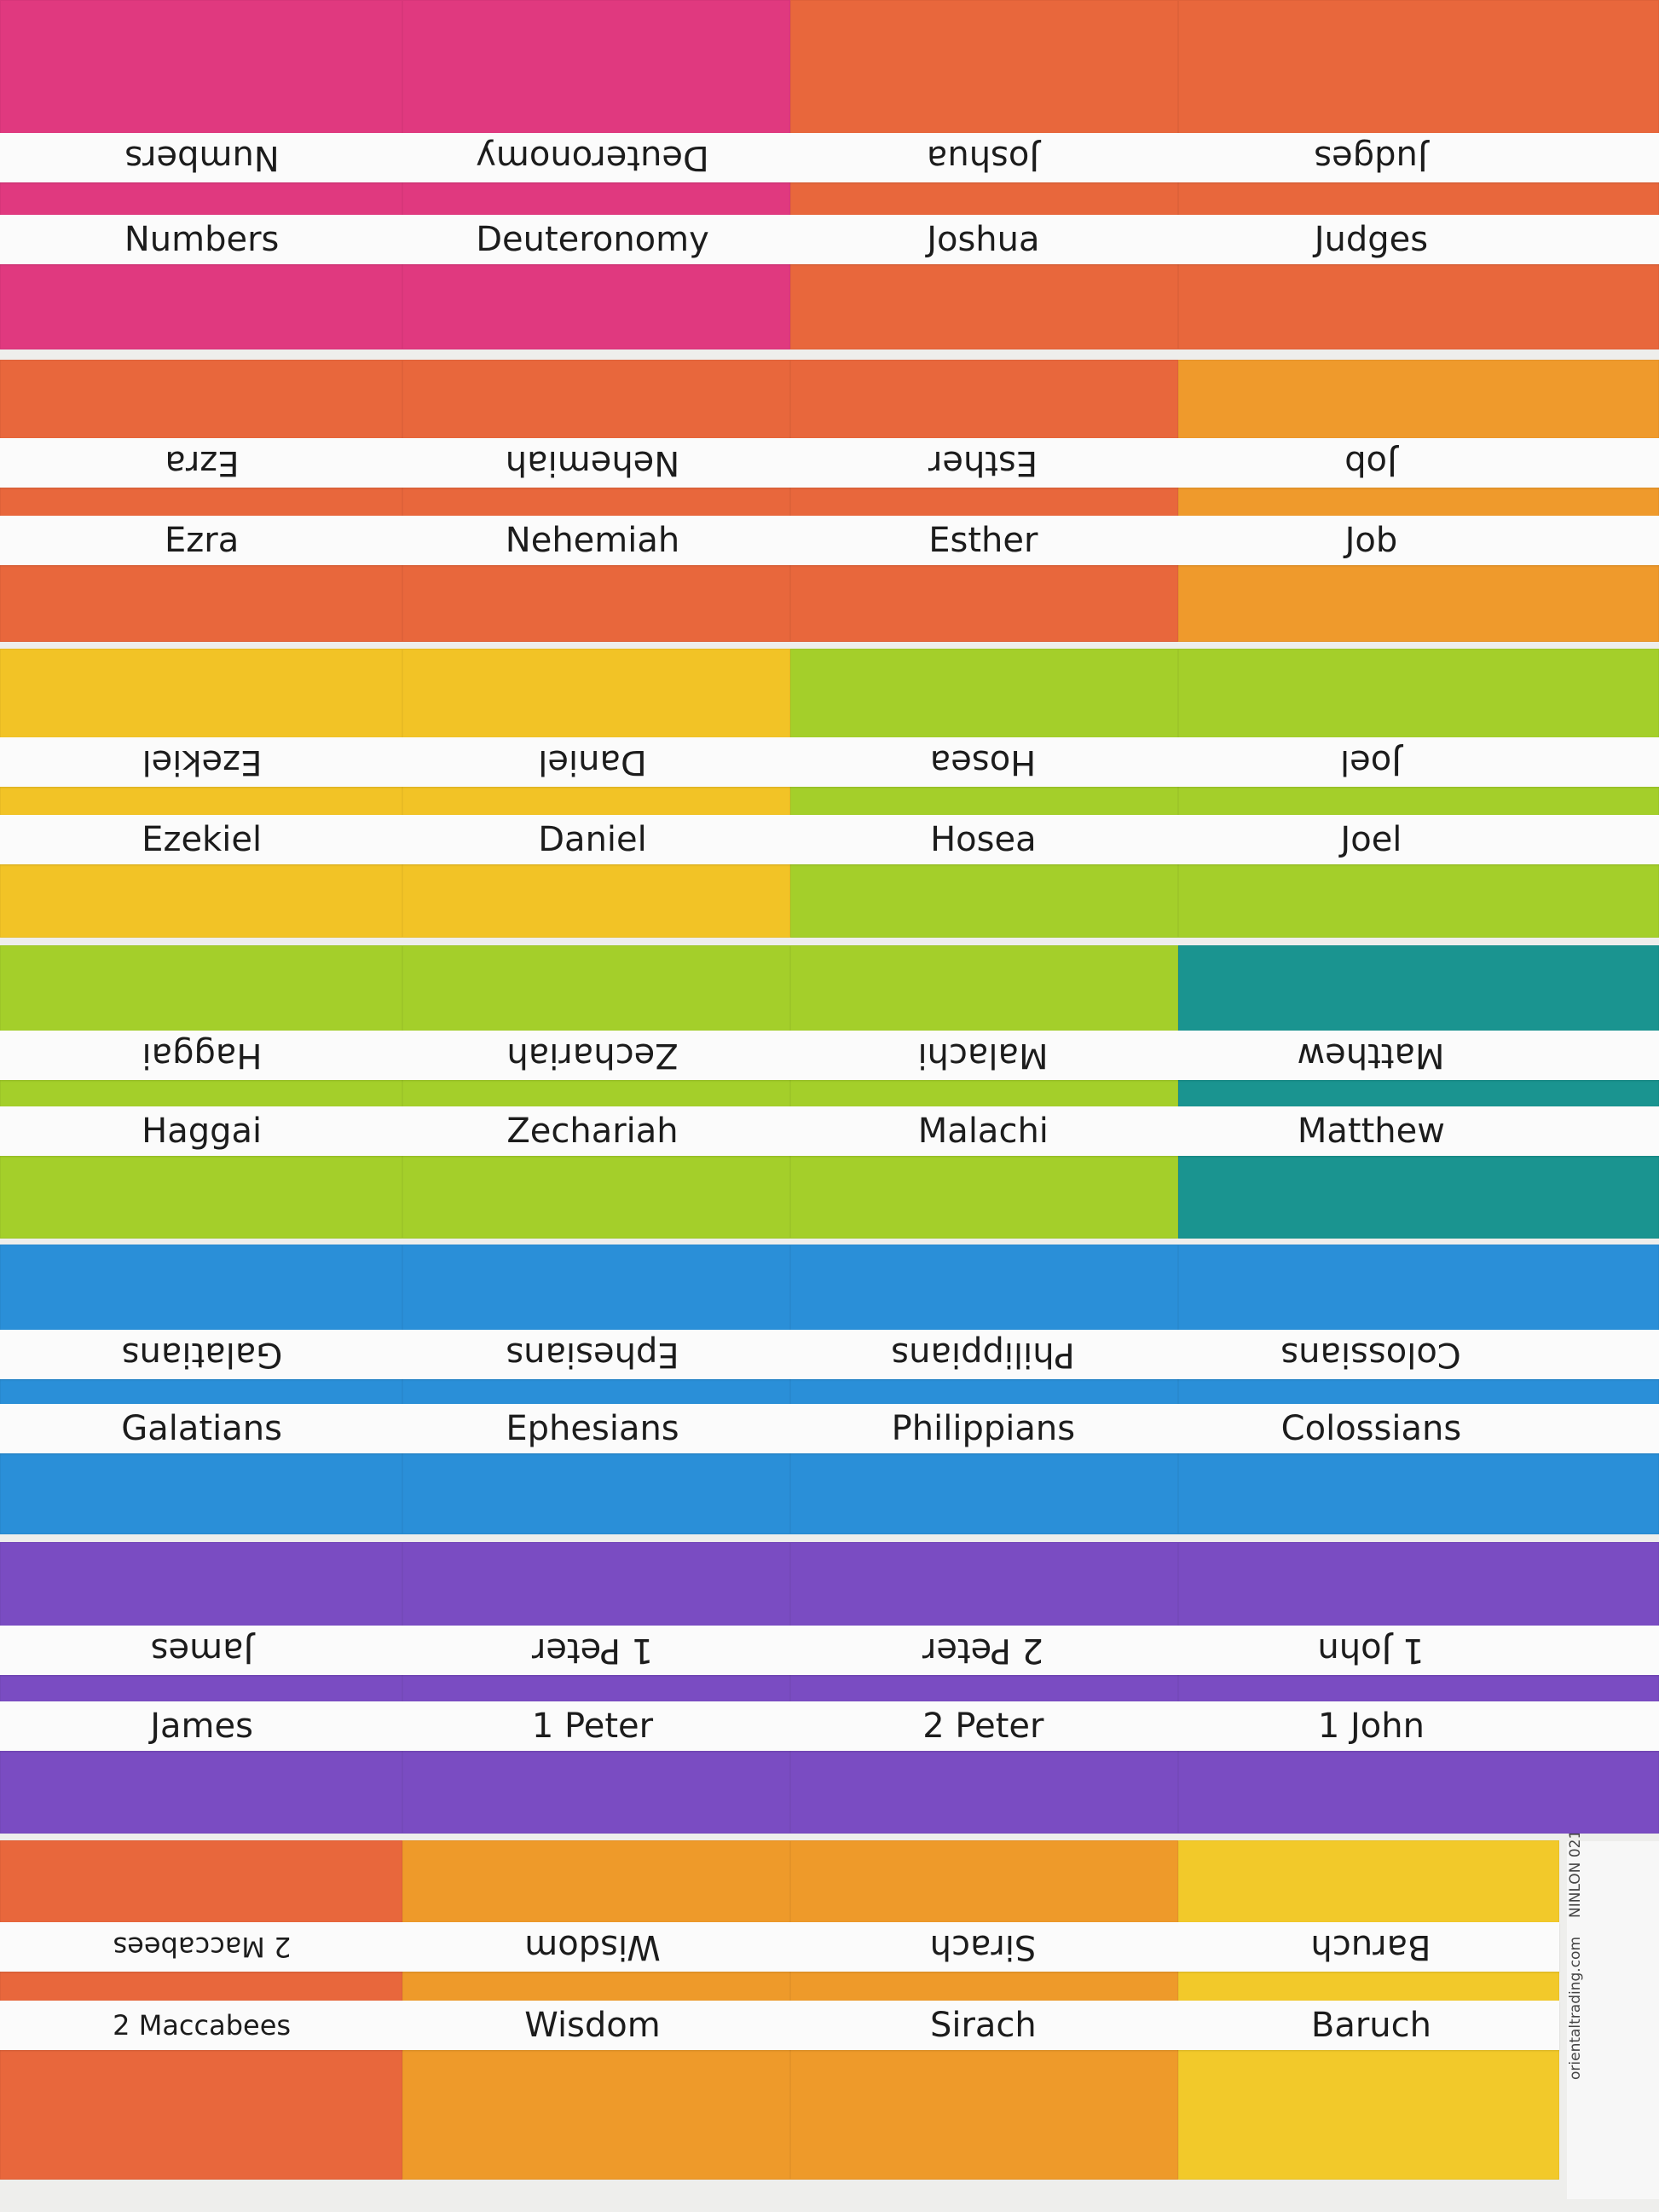 The image size is (1659, 2212). I want to click on tab-label: Hosea, so click(984, 839).